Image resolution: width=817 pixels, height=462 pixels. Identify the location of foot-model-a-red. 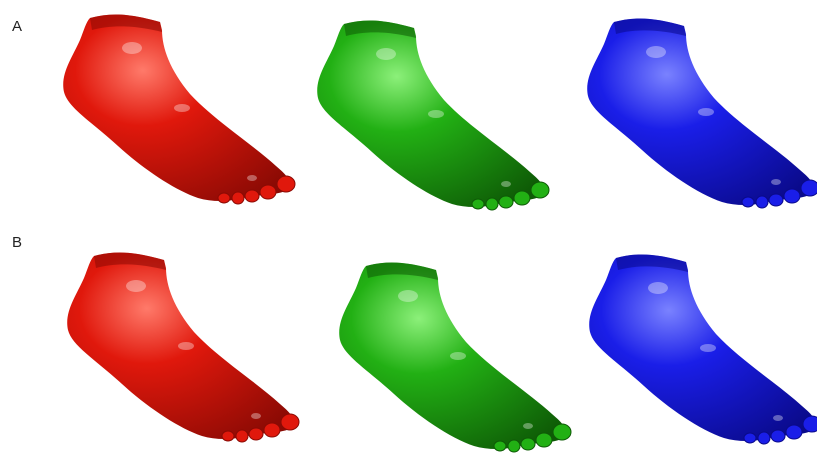
(179, 109).